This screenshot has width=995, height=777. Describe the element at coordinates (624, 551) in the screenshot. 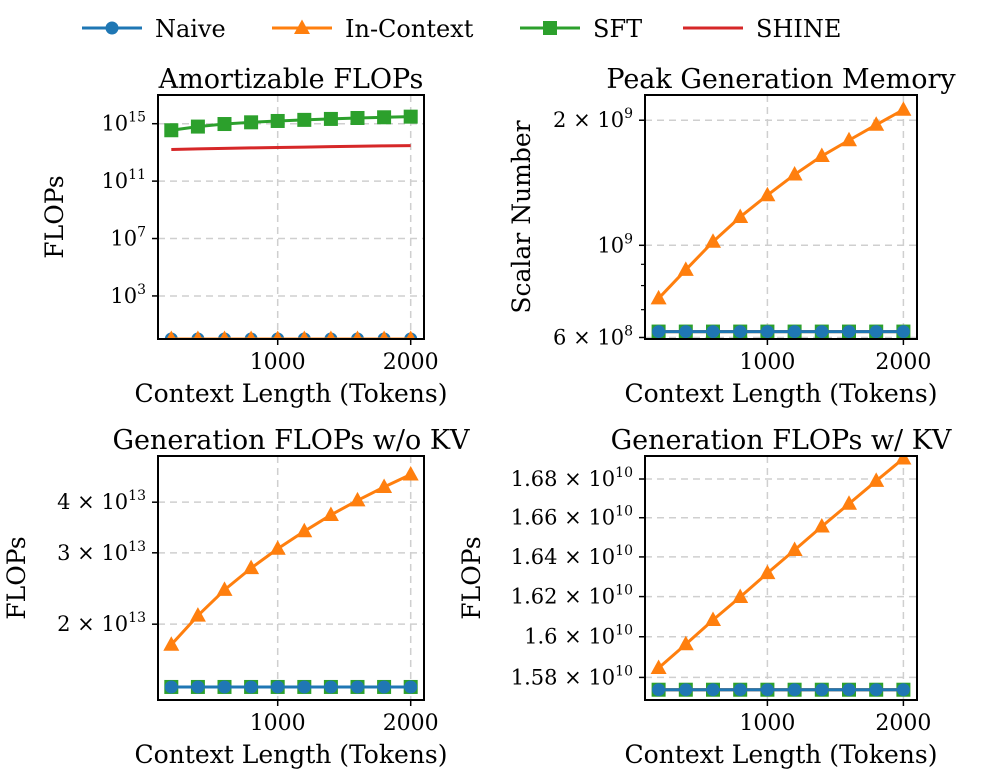

I see `y-tick-exponent: 10` at that location.